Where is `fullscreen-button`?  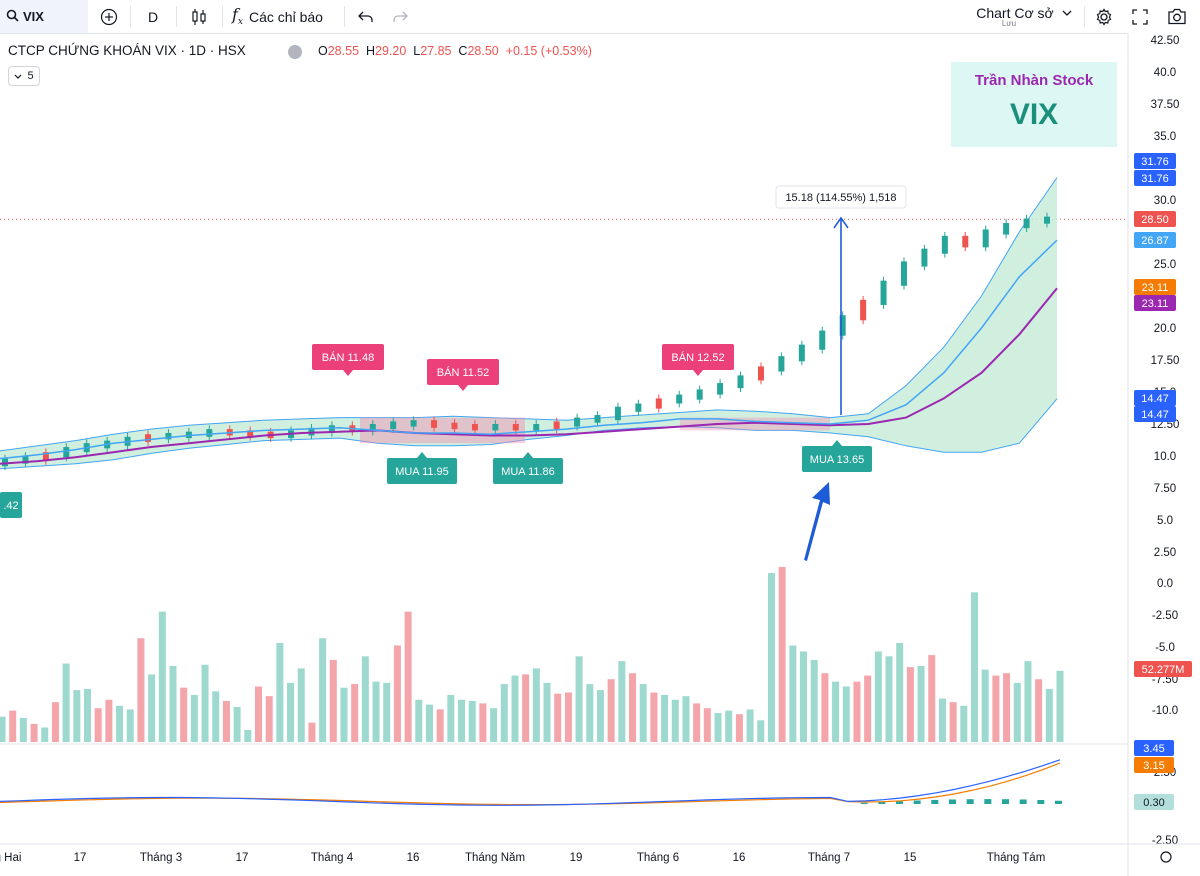
fullscreen-button is located at coordinates (1140, 16).